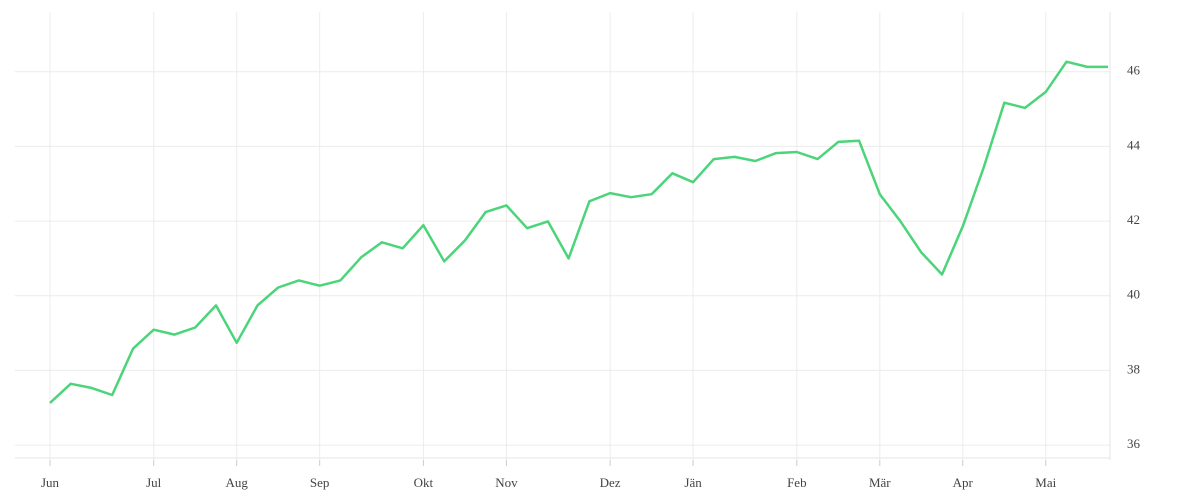  Describe the element at coordinates (1134, 443) in the screenshot. I see `y-tick-label: 36` at that location.